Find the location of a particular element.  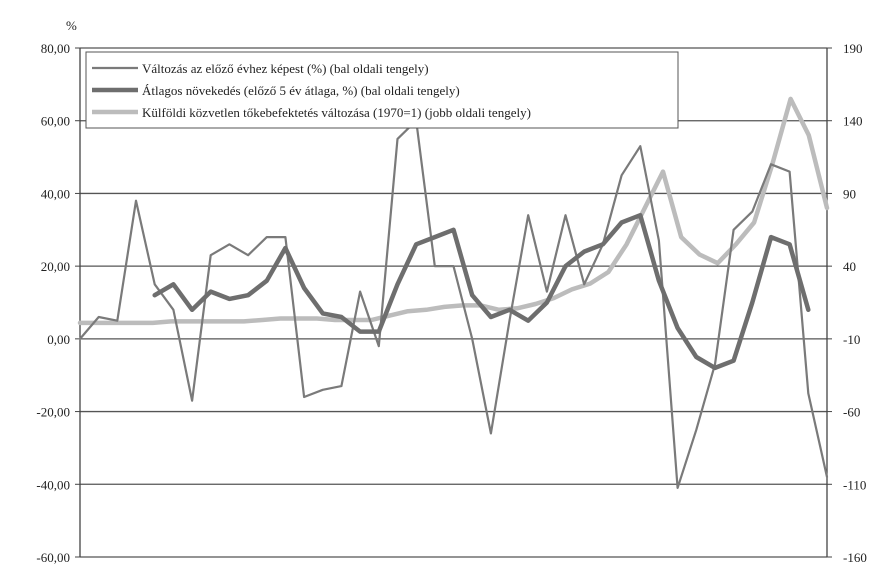

left-tick-label: 20,00 is located at coordinates (55, 266).